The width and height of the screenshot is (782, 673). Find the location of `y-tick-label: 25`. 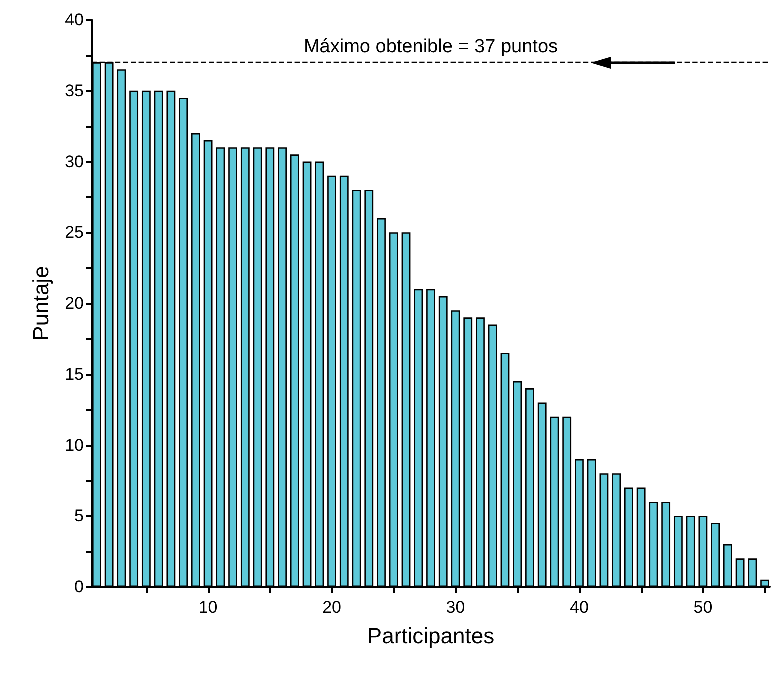

y-tick-label: 25 is located at coordinates (74, 232).